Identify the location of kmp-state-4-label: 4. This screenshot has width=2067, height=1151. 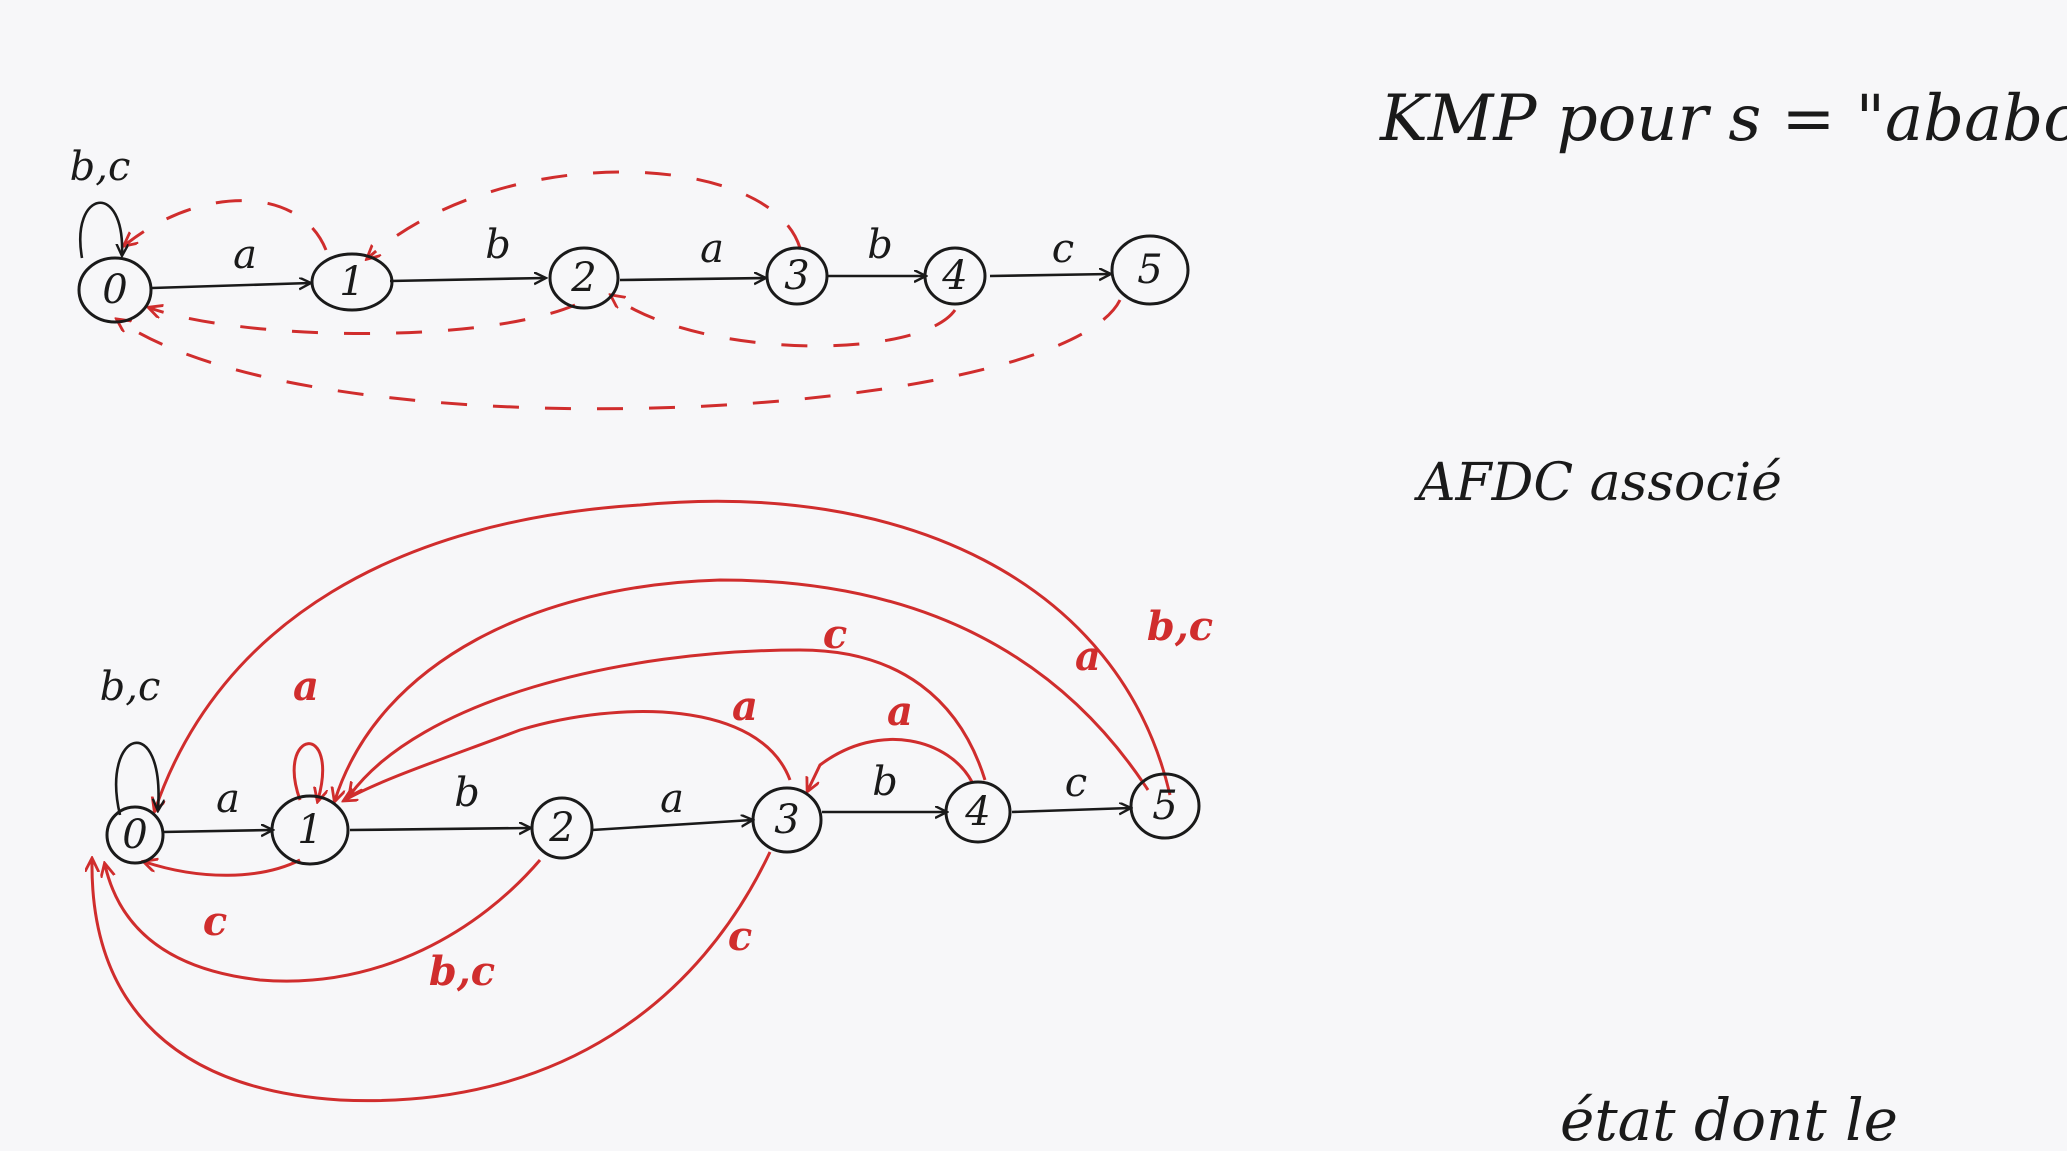
(954, 276).